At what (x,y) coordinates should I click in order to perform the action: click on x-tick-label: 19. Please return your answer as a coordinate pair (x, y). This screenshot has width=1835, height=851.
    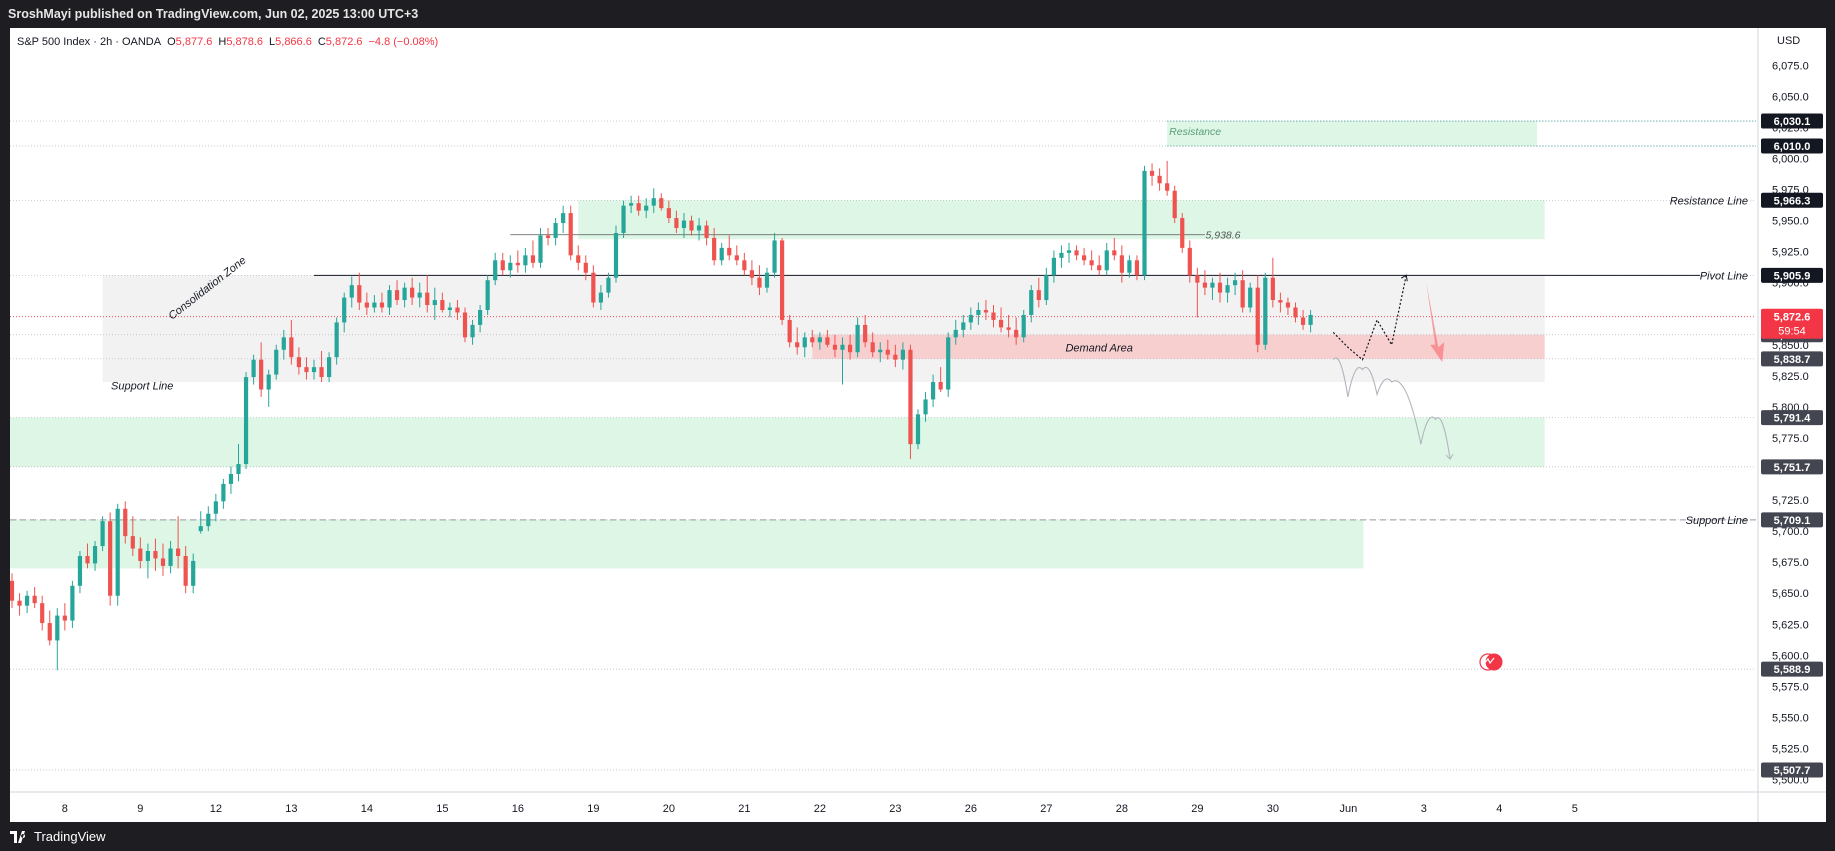
    Looking at the image, I should click on (593, 809).